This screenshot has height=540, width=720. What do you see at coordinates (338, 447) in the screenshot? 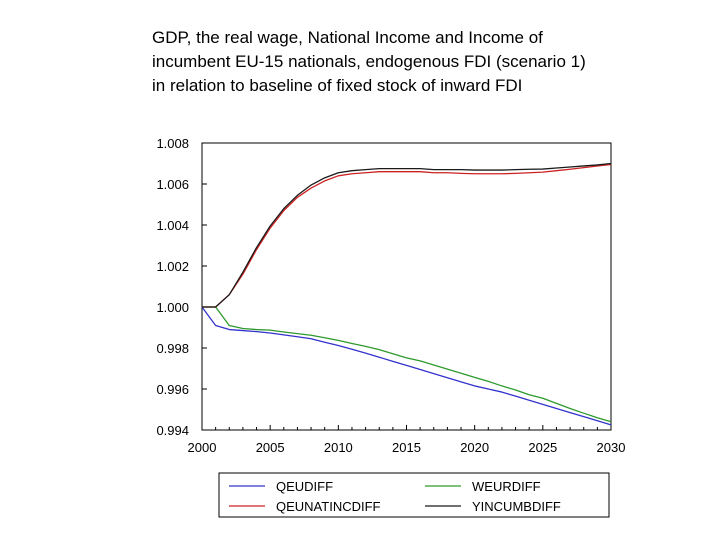
I see `x-tick-label: 2010` at bounding box center [338, 447].